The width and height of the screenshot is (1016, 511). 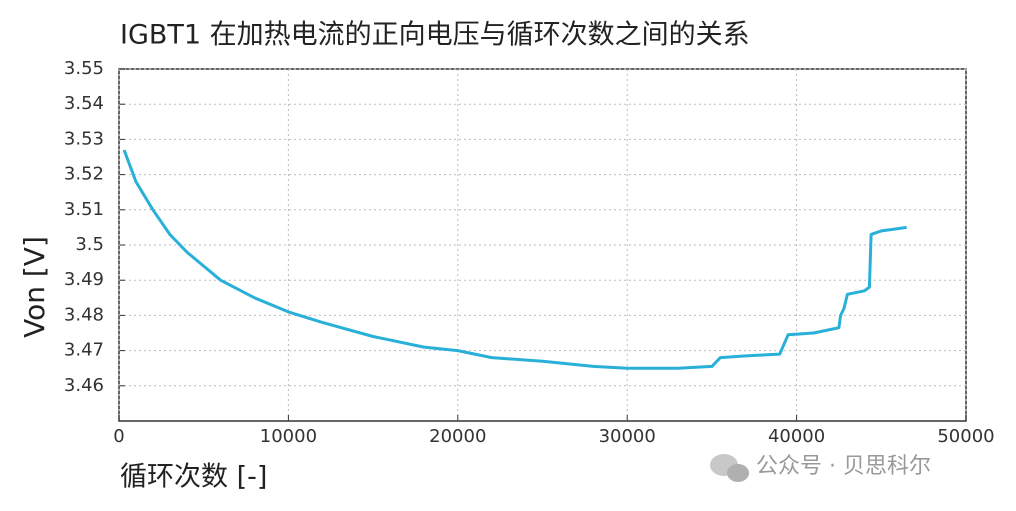 I want to click on x-tick-label: 10000, so click(x=288, y=436).